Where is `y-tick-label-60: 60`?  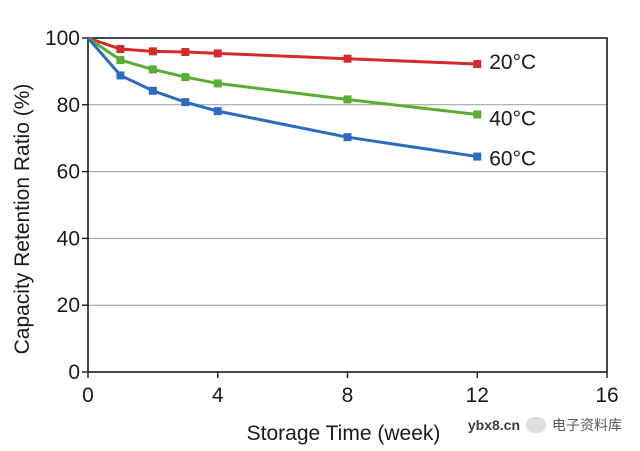
y-tick-label-60: 60 is located at coordinates (68, 172).